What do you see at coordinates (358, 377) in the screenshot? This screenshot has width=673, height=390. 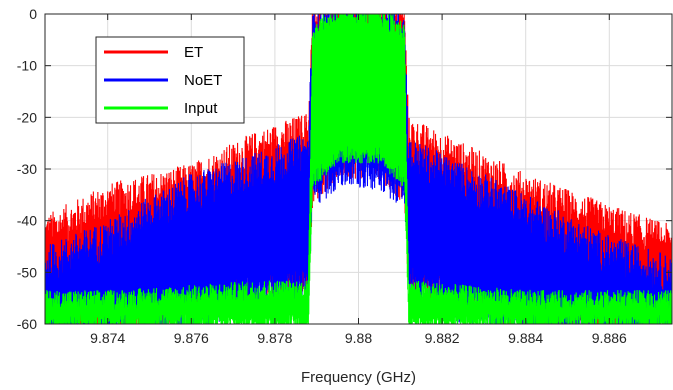 I see `x-axis-title: Frequency (GHz)` at bounding box center [358, 377].